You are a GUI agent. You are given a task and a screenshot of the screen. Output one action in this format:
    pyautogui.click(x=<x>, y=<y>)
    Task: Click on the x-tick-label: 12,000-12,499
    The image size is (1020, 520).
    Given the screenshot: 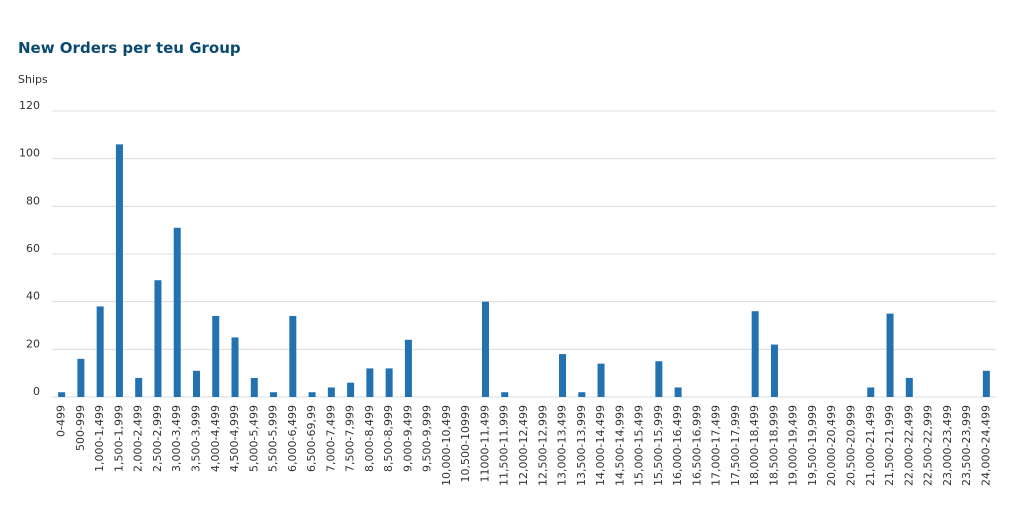 What is the action you would take?
    pyautogui.click(x=523, y=445)
    